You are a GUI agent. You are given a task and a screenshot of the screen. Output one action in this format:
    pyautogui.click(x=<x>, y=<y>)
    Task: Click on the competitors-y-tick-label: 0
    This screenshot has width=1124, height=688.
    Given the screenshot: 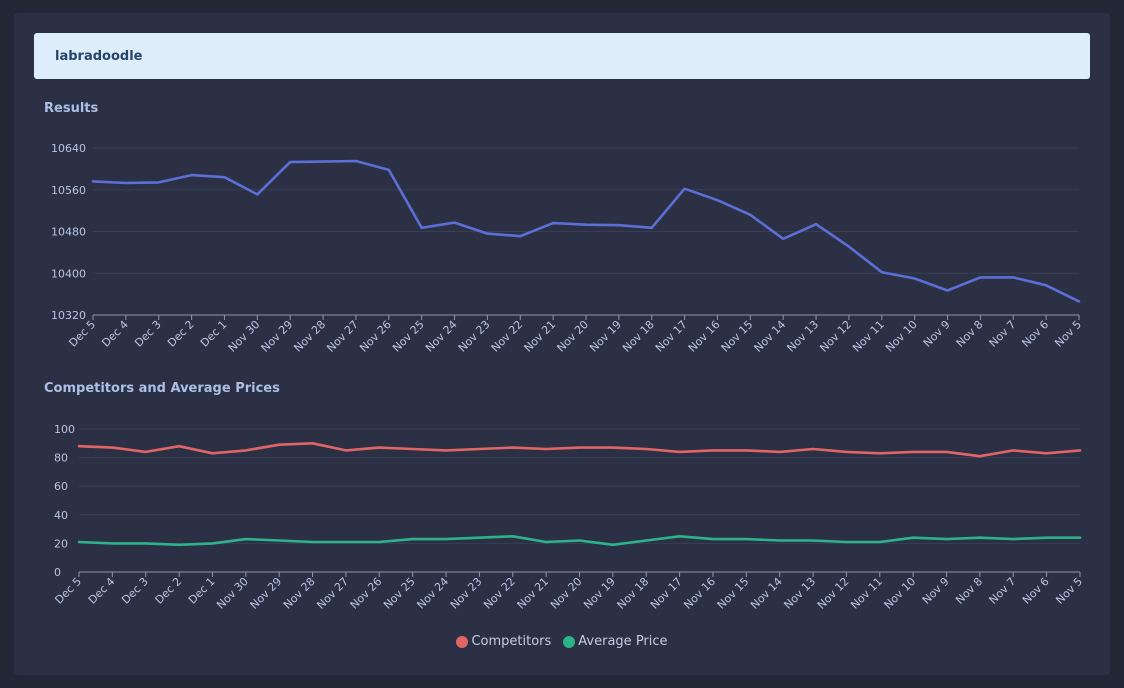 What is the action you would take?
    pyautogui.click(x=57, y=572)
    